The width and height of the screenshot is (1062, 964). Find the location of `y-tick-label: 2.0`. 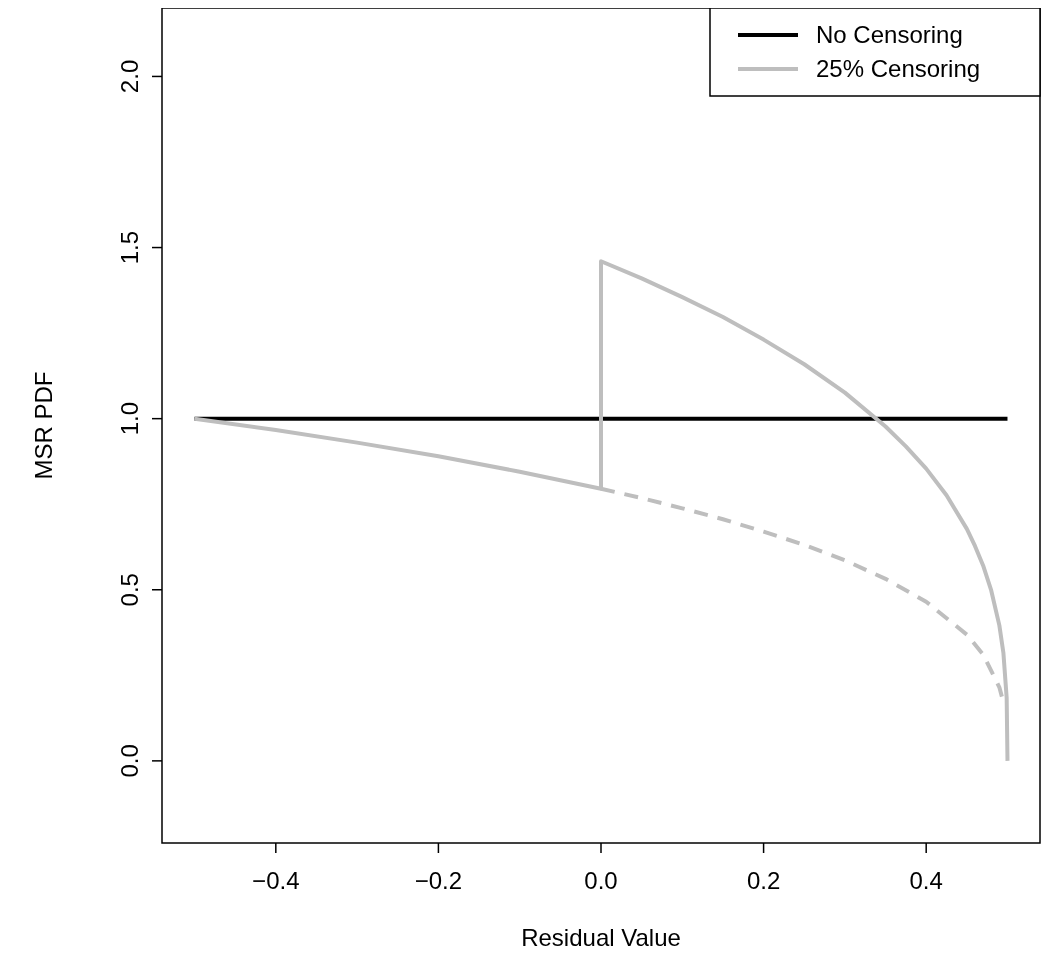

y-tick-label: 2.0 is located at coordinates (129, 76).